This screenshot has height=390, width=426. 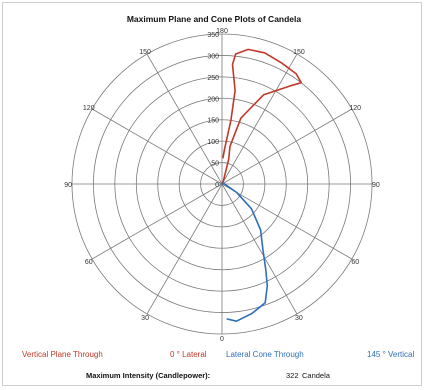 I want to click on series-group, so click(x=262, y=185).